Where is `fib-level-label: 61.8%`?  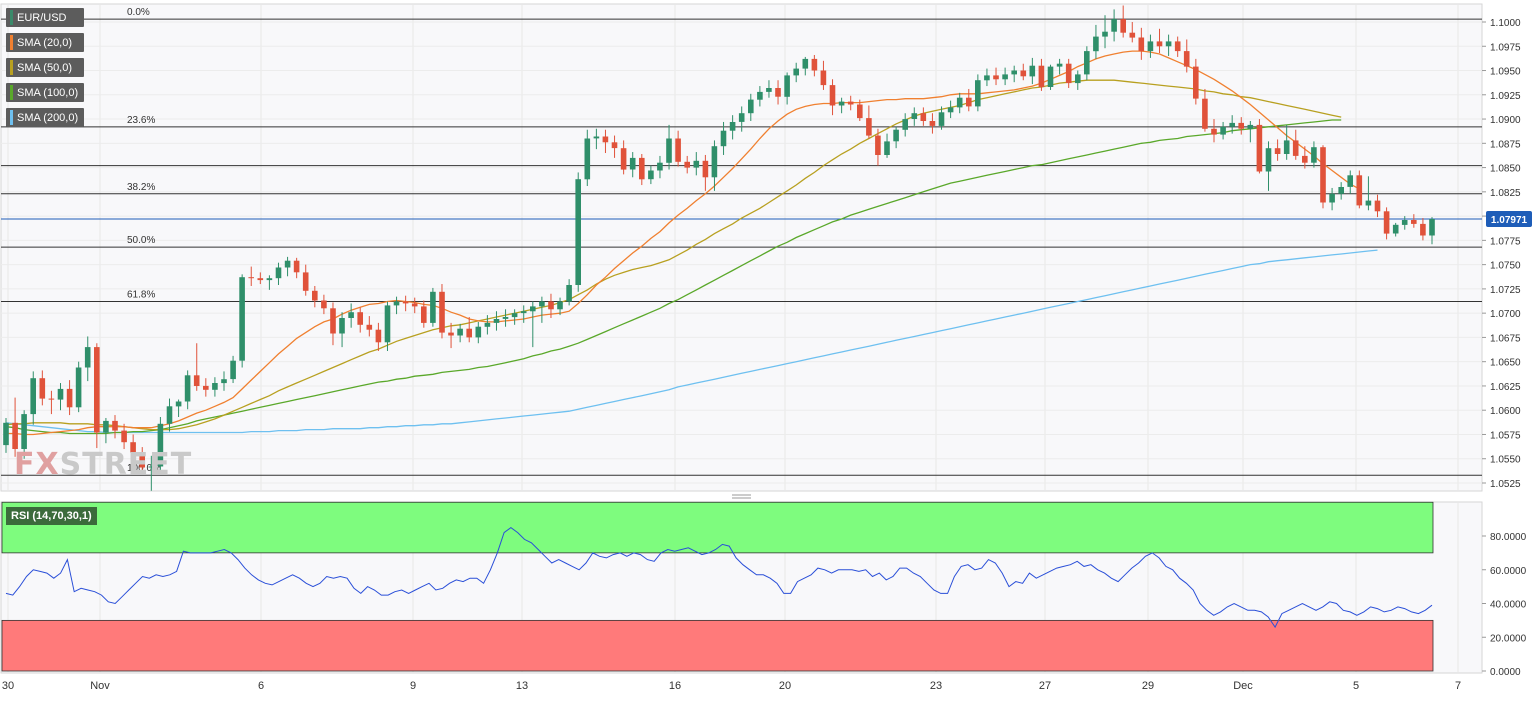
fib-level-label: 61.8% is located at coordinates (141, 295).